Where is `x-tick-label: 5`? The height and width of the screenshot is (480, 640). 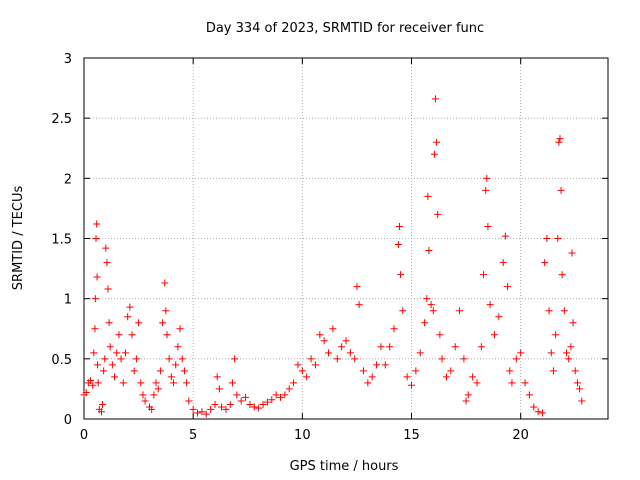
x-tick-label: 5 is located at coordinates (193, 435).